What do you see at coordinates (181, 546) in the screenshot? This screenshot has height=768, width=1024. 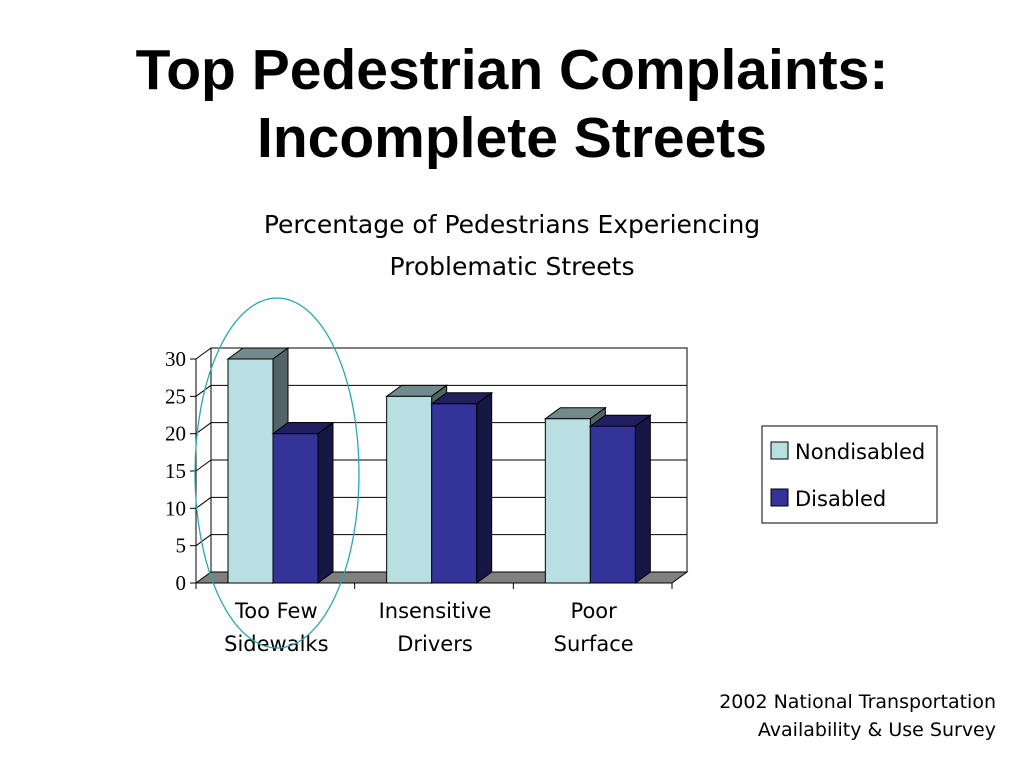 I see `y-tick-label: 5` at bounding box center [181, 546].